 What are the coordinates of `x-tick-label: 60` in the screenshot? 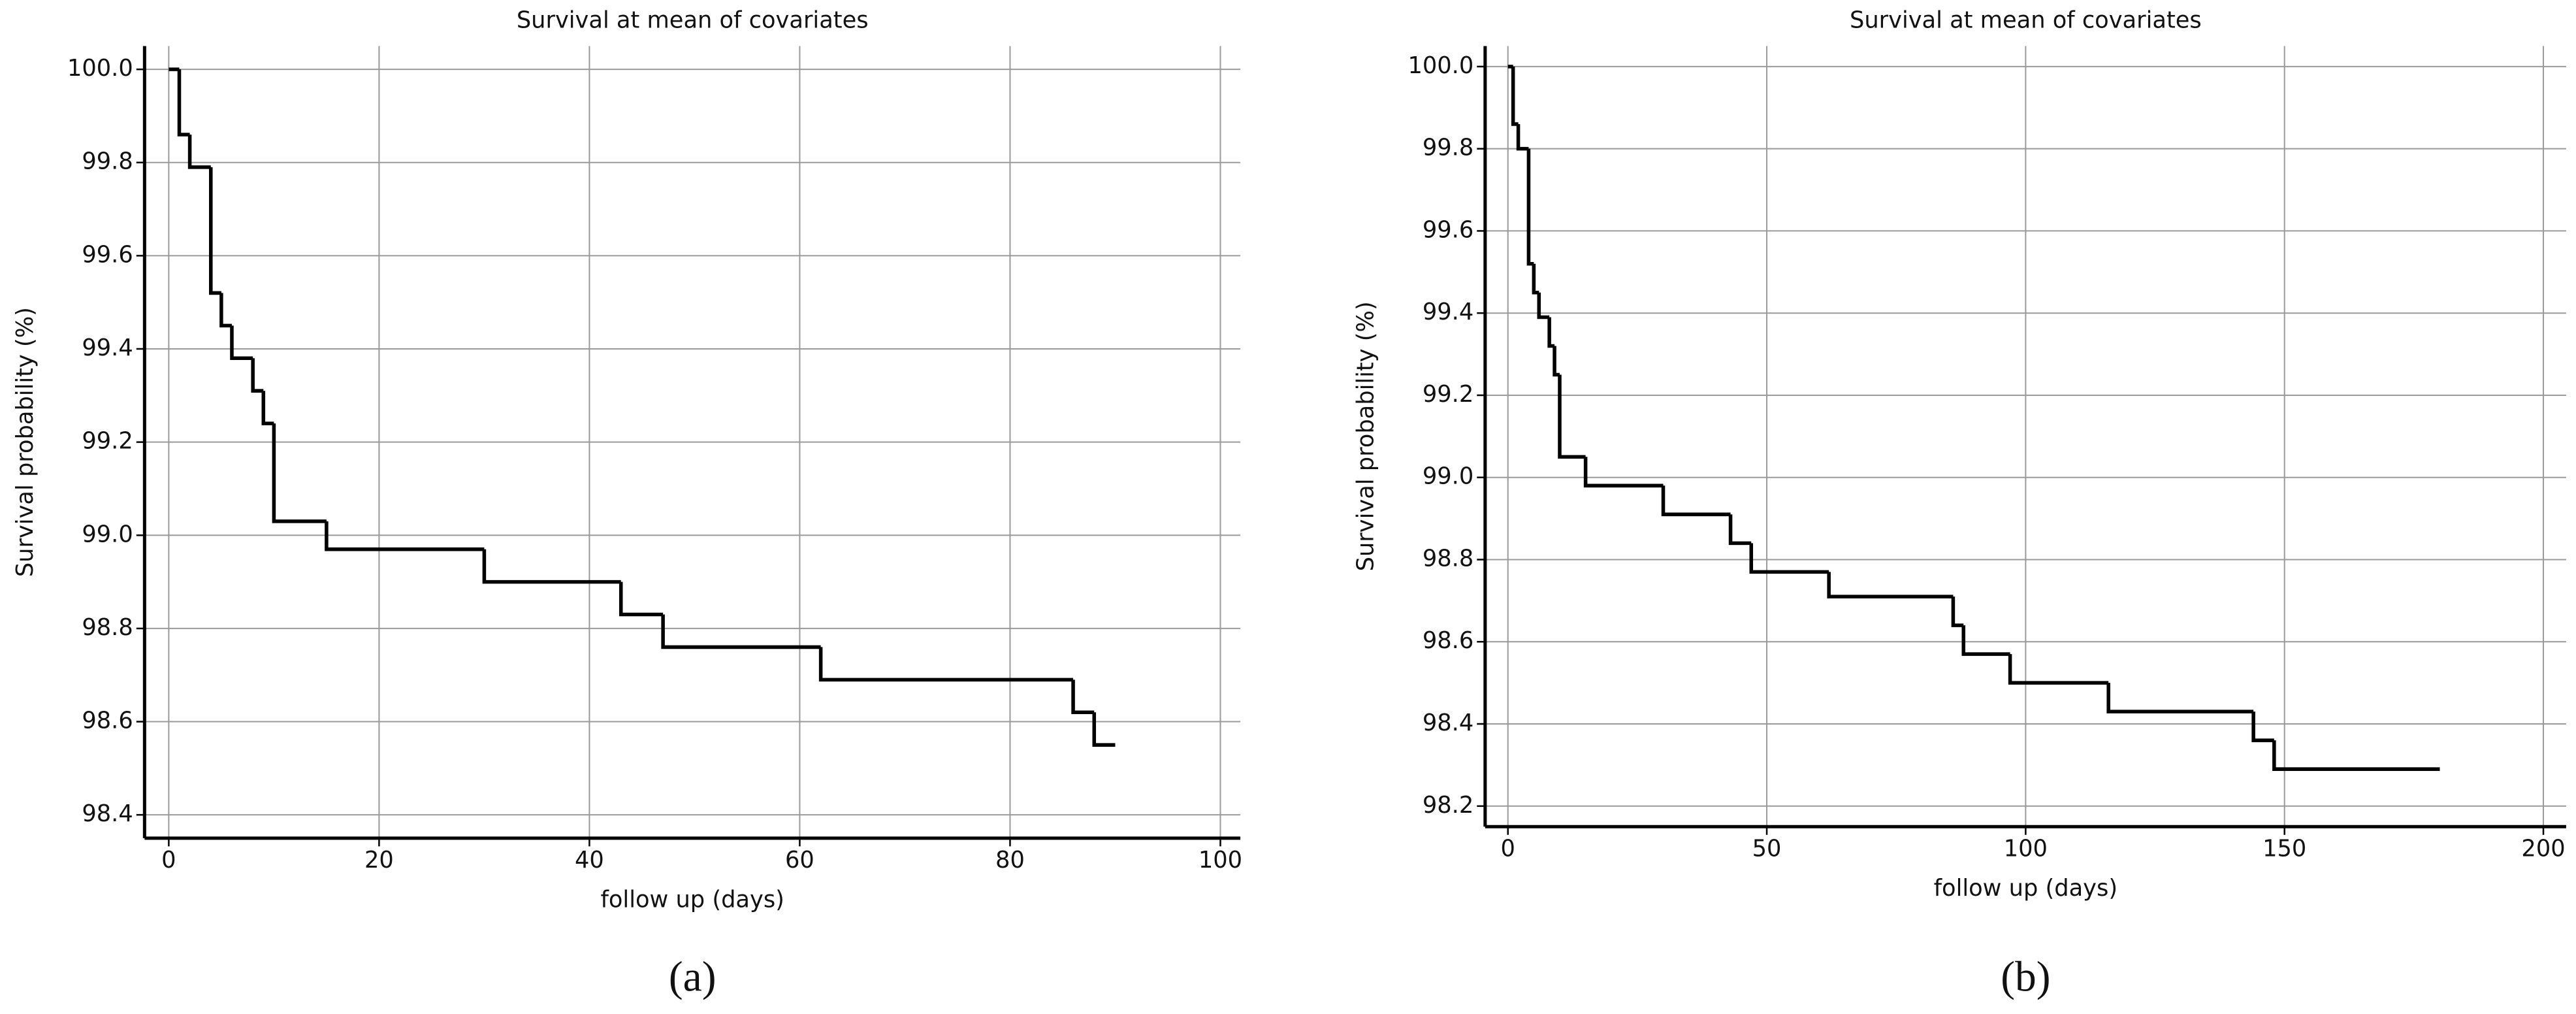 It's located at (799, 860).